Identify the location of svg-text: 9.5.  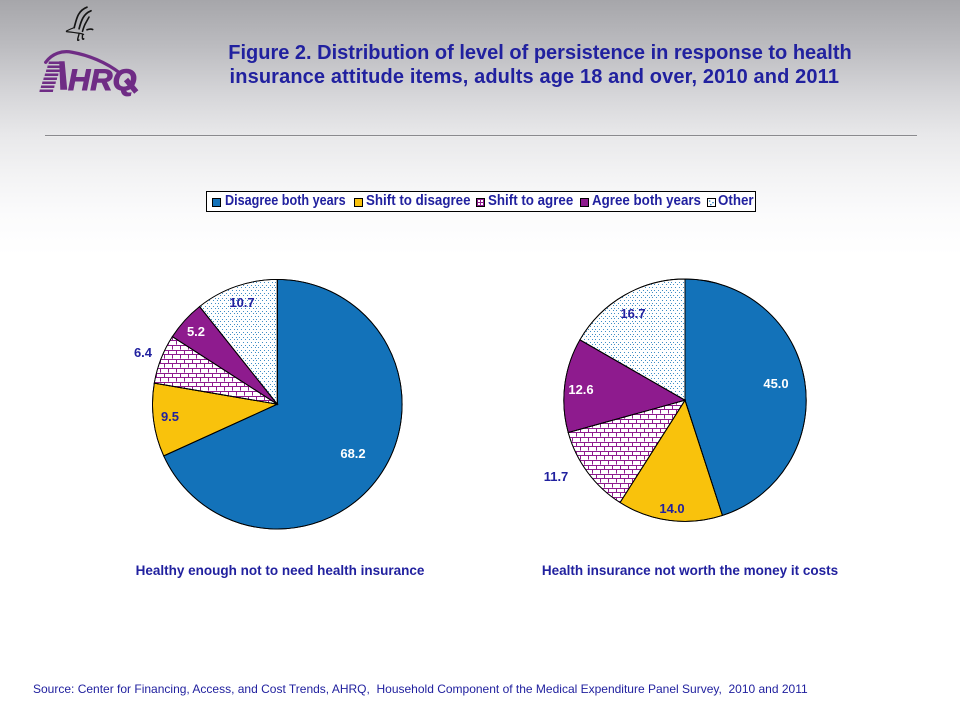
(170, 416).